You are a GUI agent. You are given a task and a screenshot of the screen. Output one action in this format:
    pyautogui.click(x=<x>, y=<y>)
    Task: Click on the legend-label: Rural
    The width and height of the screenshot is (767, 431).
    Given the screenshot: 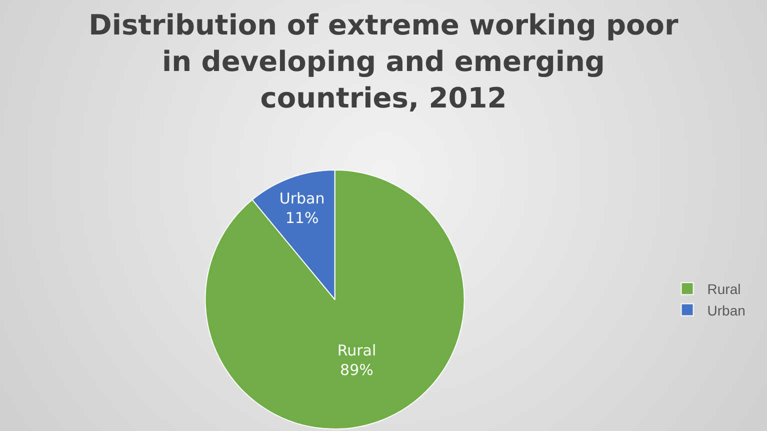 What is the action you would take?
    pyautogui.click(x=724, y=289)
    